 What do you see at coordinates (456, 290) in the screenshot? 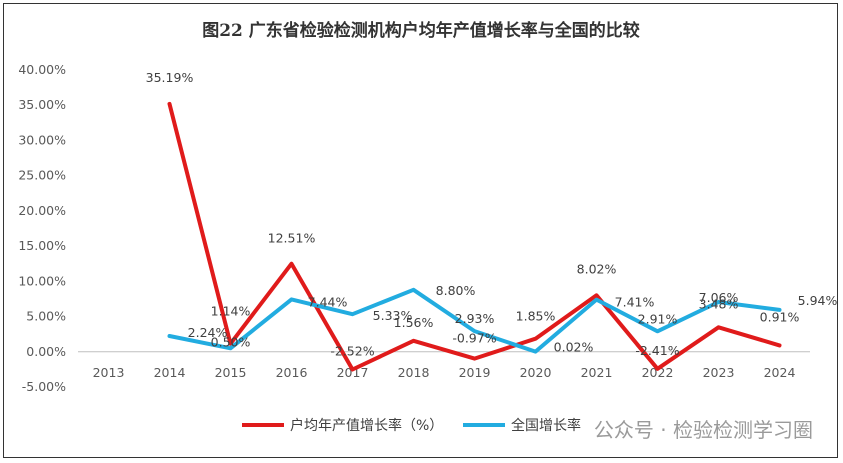
I see `data-label: 8.80%` at bounding box center [456, 290].